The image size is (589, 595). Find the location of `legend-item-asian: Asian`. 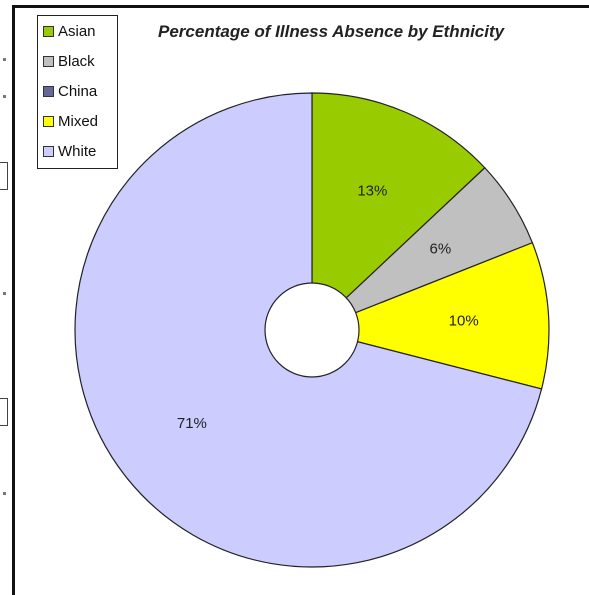

legend-item-asian: Asian is located at coordinates (69, 31).